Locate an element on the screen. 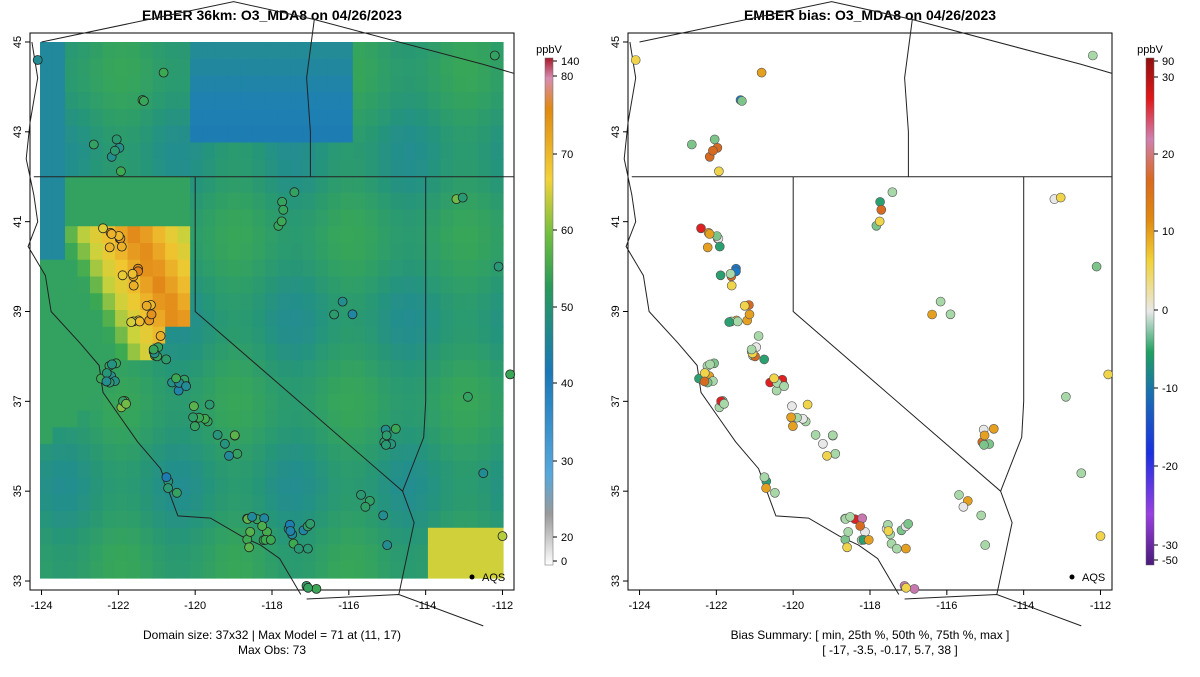 Image resolution: width=1200 pixels, height=677 pixels. colorbar-tick-label: 10 is located at coordinates (1168, 232).